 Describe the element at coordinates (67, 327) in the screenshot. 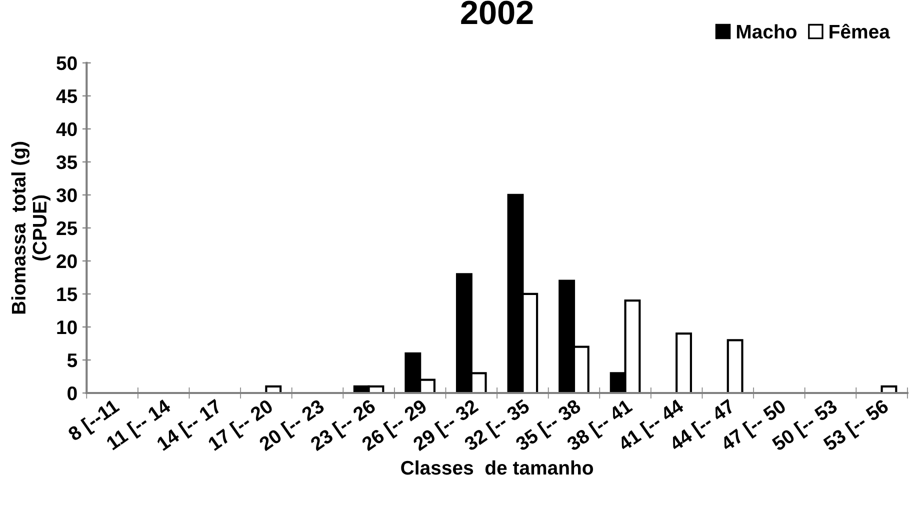

I see `y-tick-label: 10` at that location.